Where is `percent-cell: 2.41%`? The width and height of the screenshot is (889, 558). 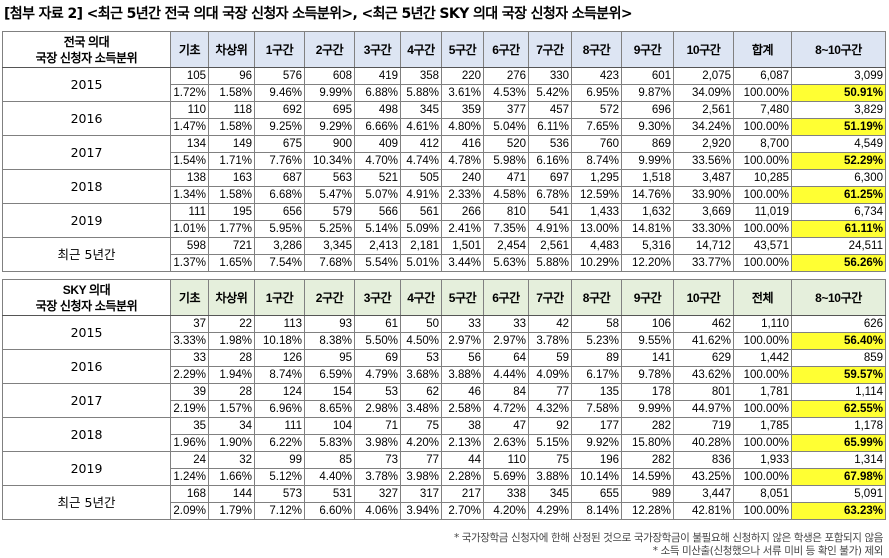 percent-cell: 2.41% is located at coordinates (462, 229).